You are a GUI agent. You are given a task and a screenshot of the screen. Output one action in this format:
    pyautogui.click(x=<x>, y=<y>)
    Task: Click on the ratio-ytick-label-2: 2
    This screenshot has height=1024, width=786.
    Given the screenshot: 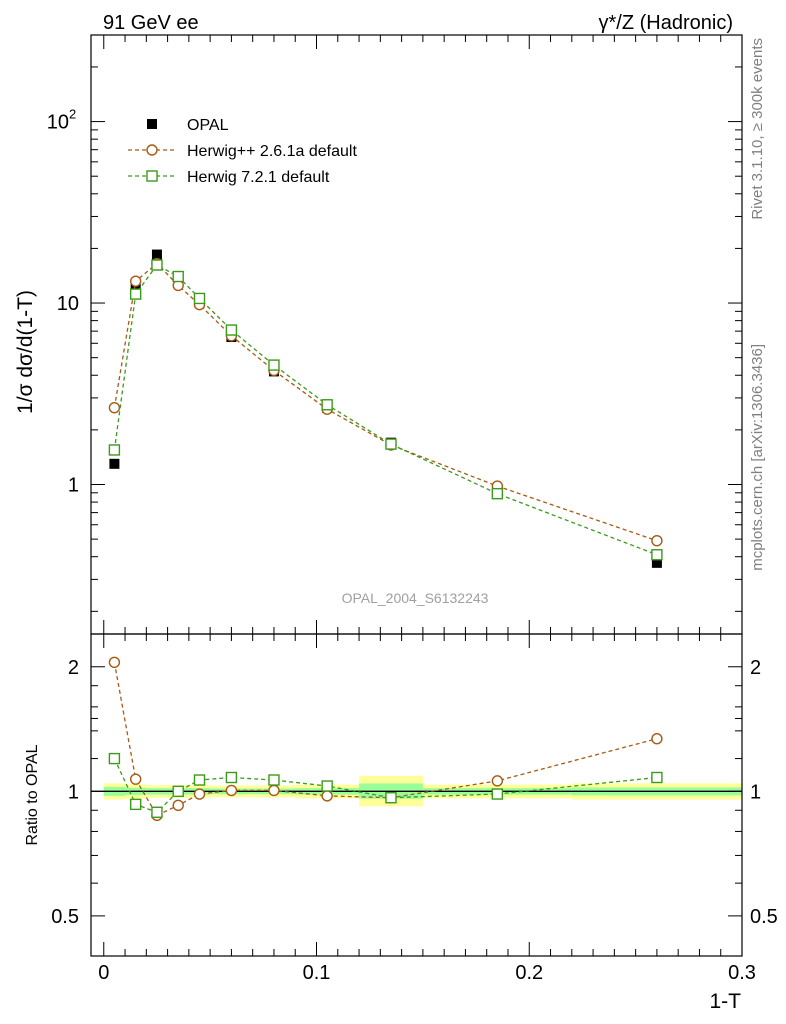 What is the action you would take?
    pyautogui.click(x=73, y=668)
    